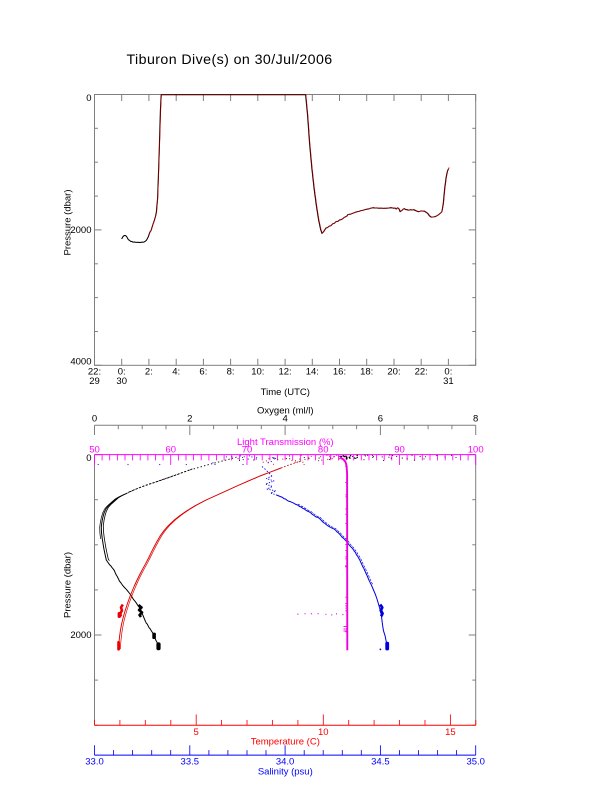 The image size is (612, 785). Describe the element at coordinates (475, 762) in the screenshot. I see `svg-text: 35.0` at that location.